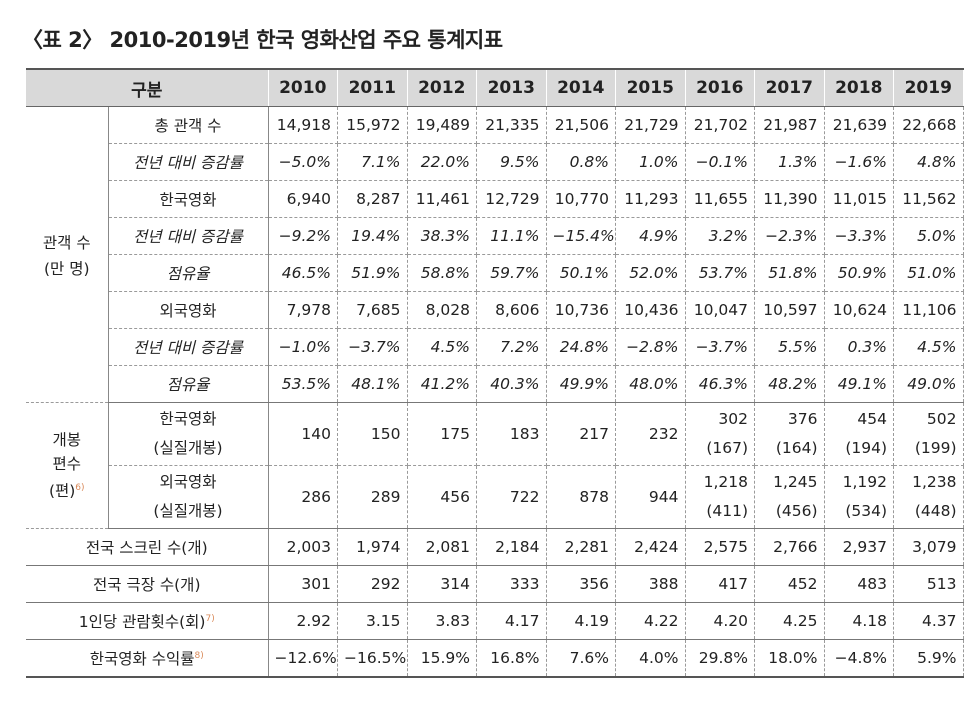 Image resolution: width=976 pixels, height=714 pixels. I want to click on data-cell-substantive: (456), so click(796, 511).